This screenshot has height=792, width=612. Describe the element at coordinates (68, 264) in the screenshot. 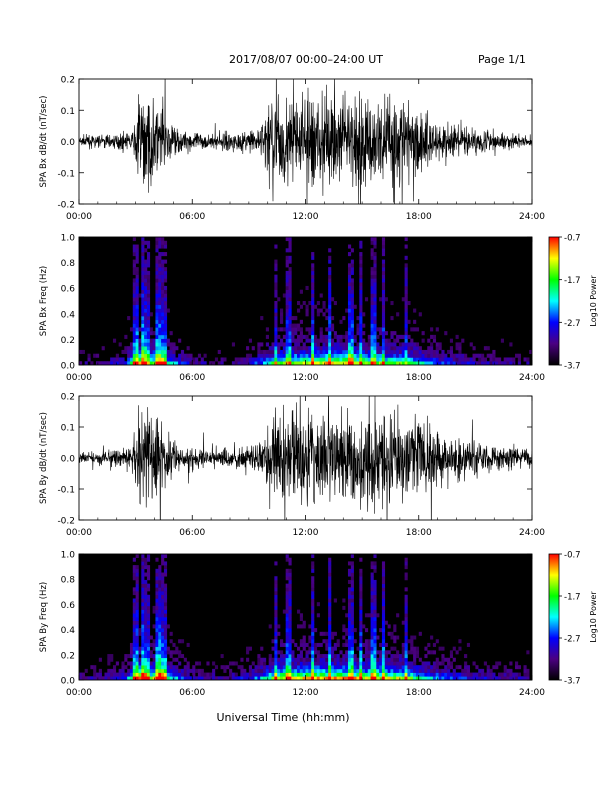

I see `y-tick-label: 0.8` at that location.